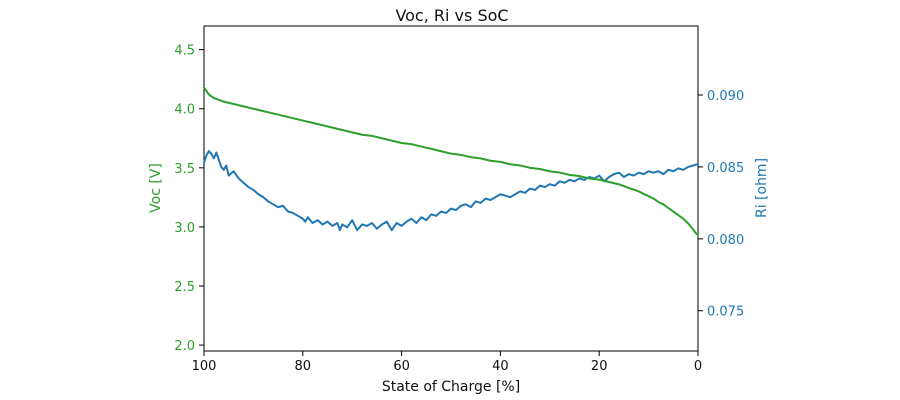  I want to click on x-axis-label: State of Charge [%], so click(451, 387).